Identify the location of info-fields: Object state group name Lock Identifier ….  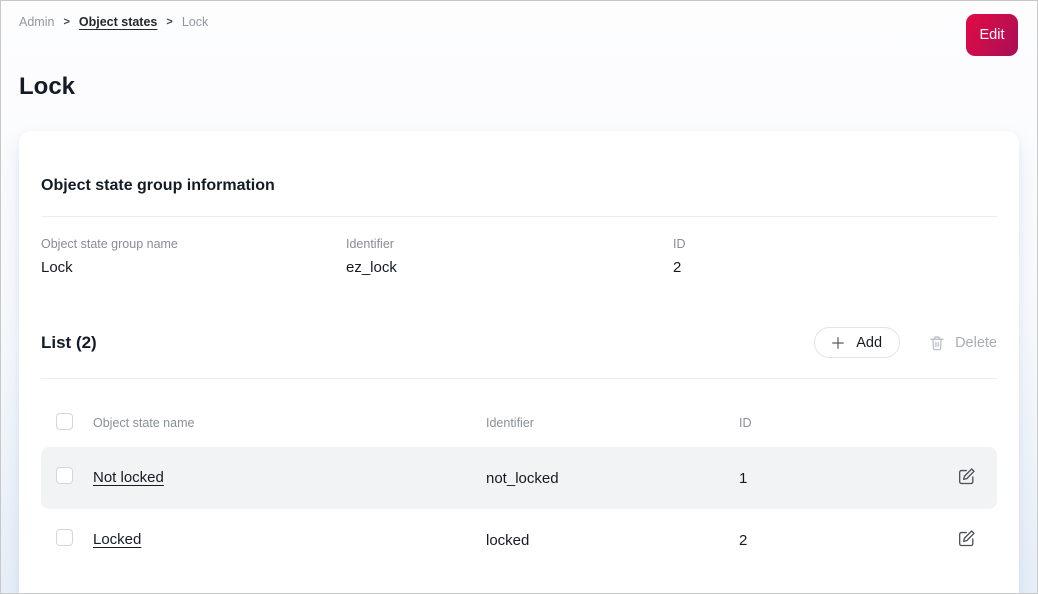
(519, 247).